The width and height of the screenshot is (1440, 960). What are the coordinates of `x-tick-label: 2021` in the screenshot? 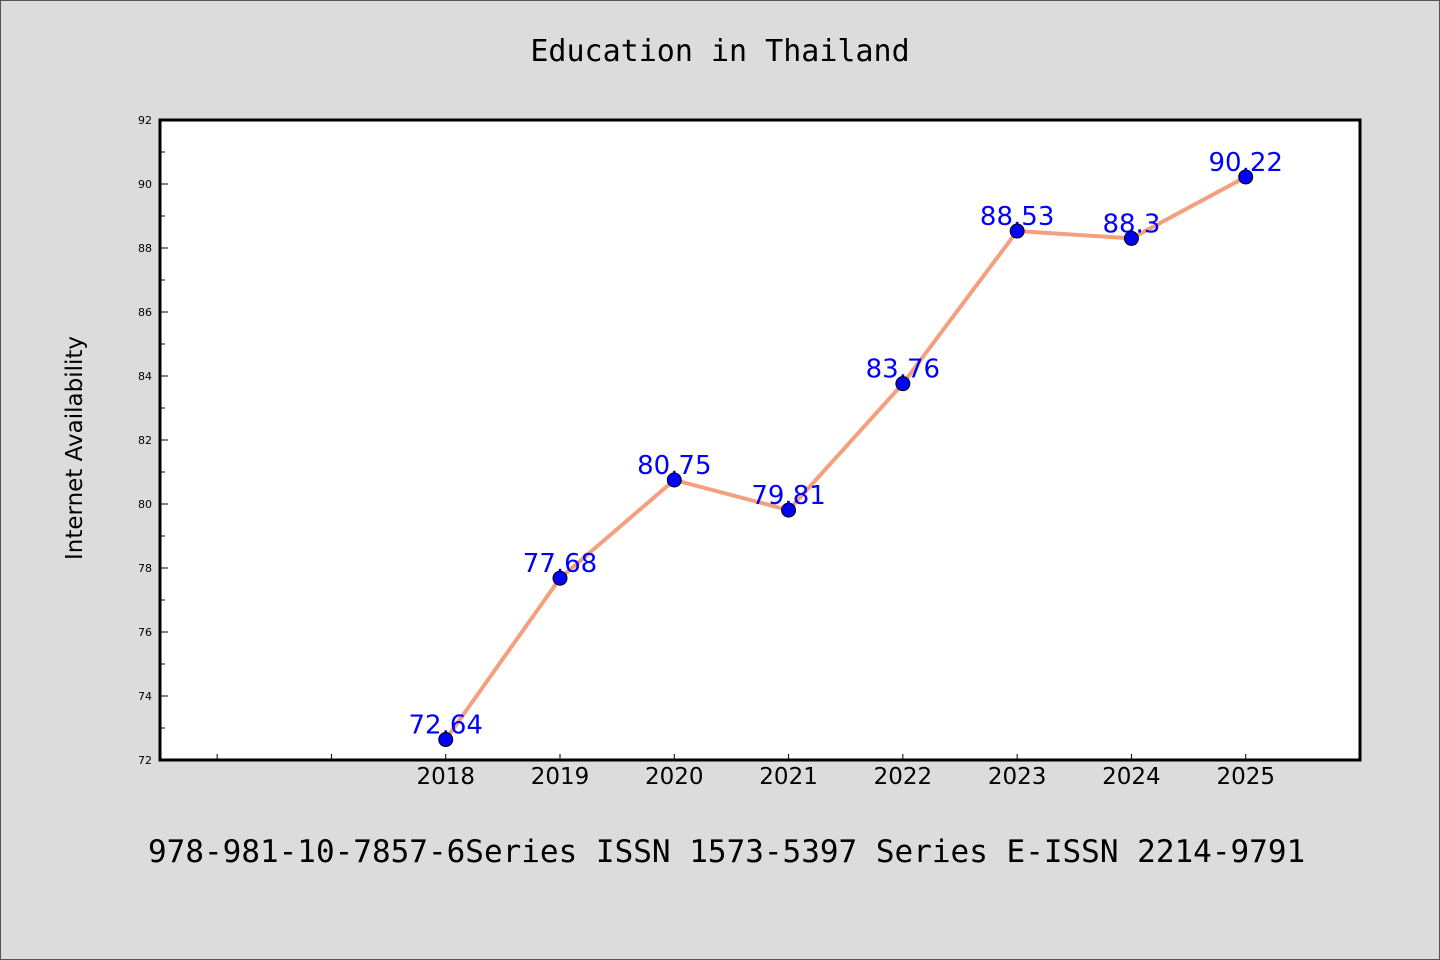 It's located at (788, 777).